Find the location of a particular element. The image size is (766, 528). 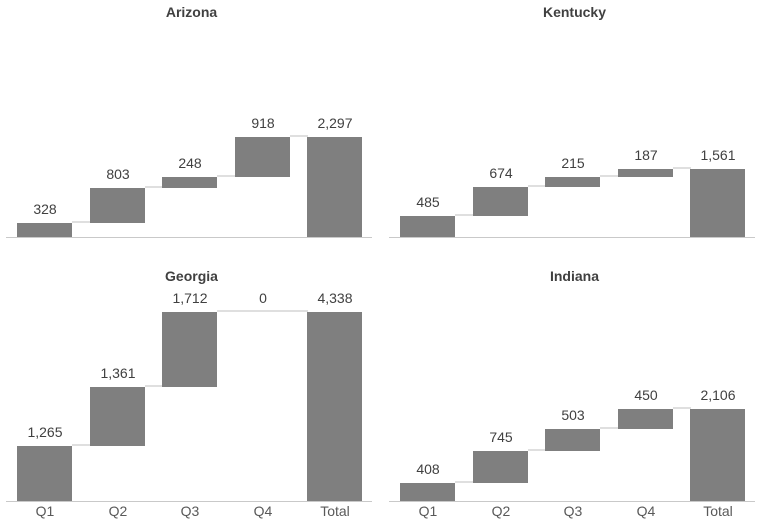

value-label-total: 2,106 is located at coordinates (718, 395).